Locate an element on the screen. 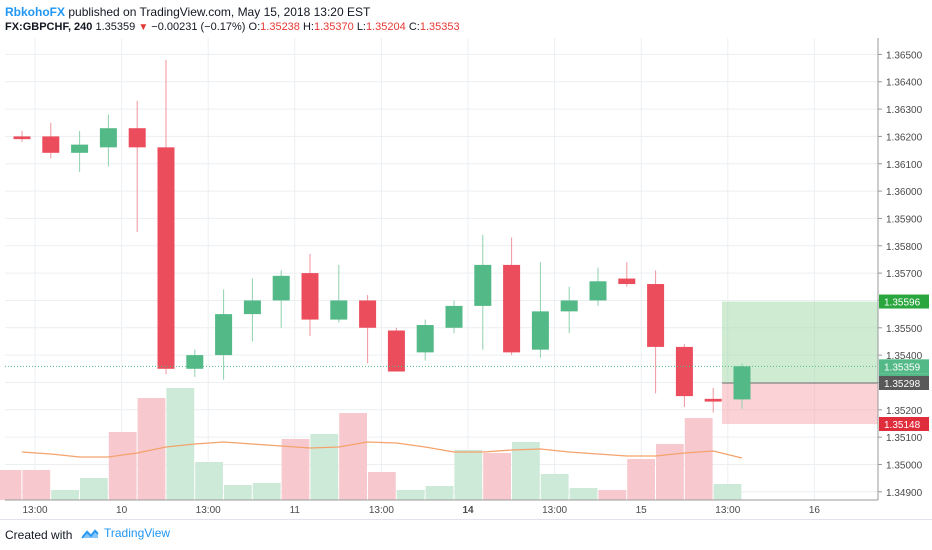  stop-price-tag-bg is located at coordinates (904, 424).